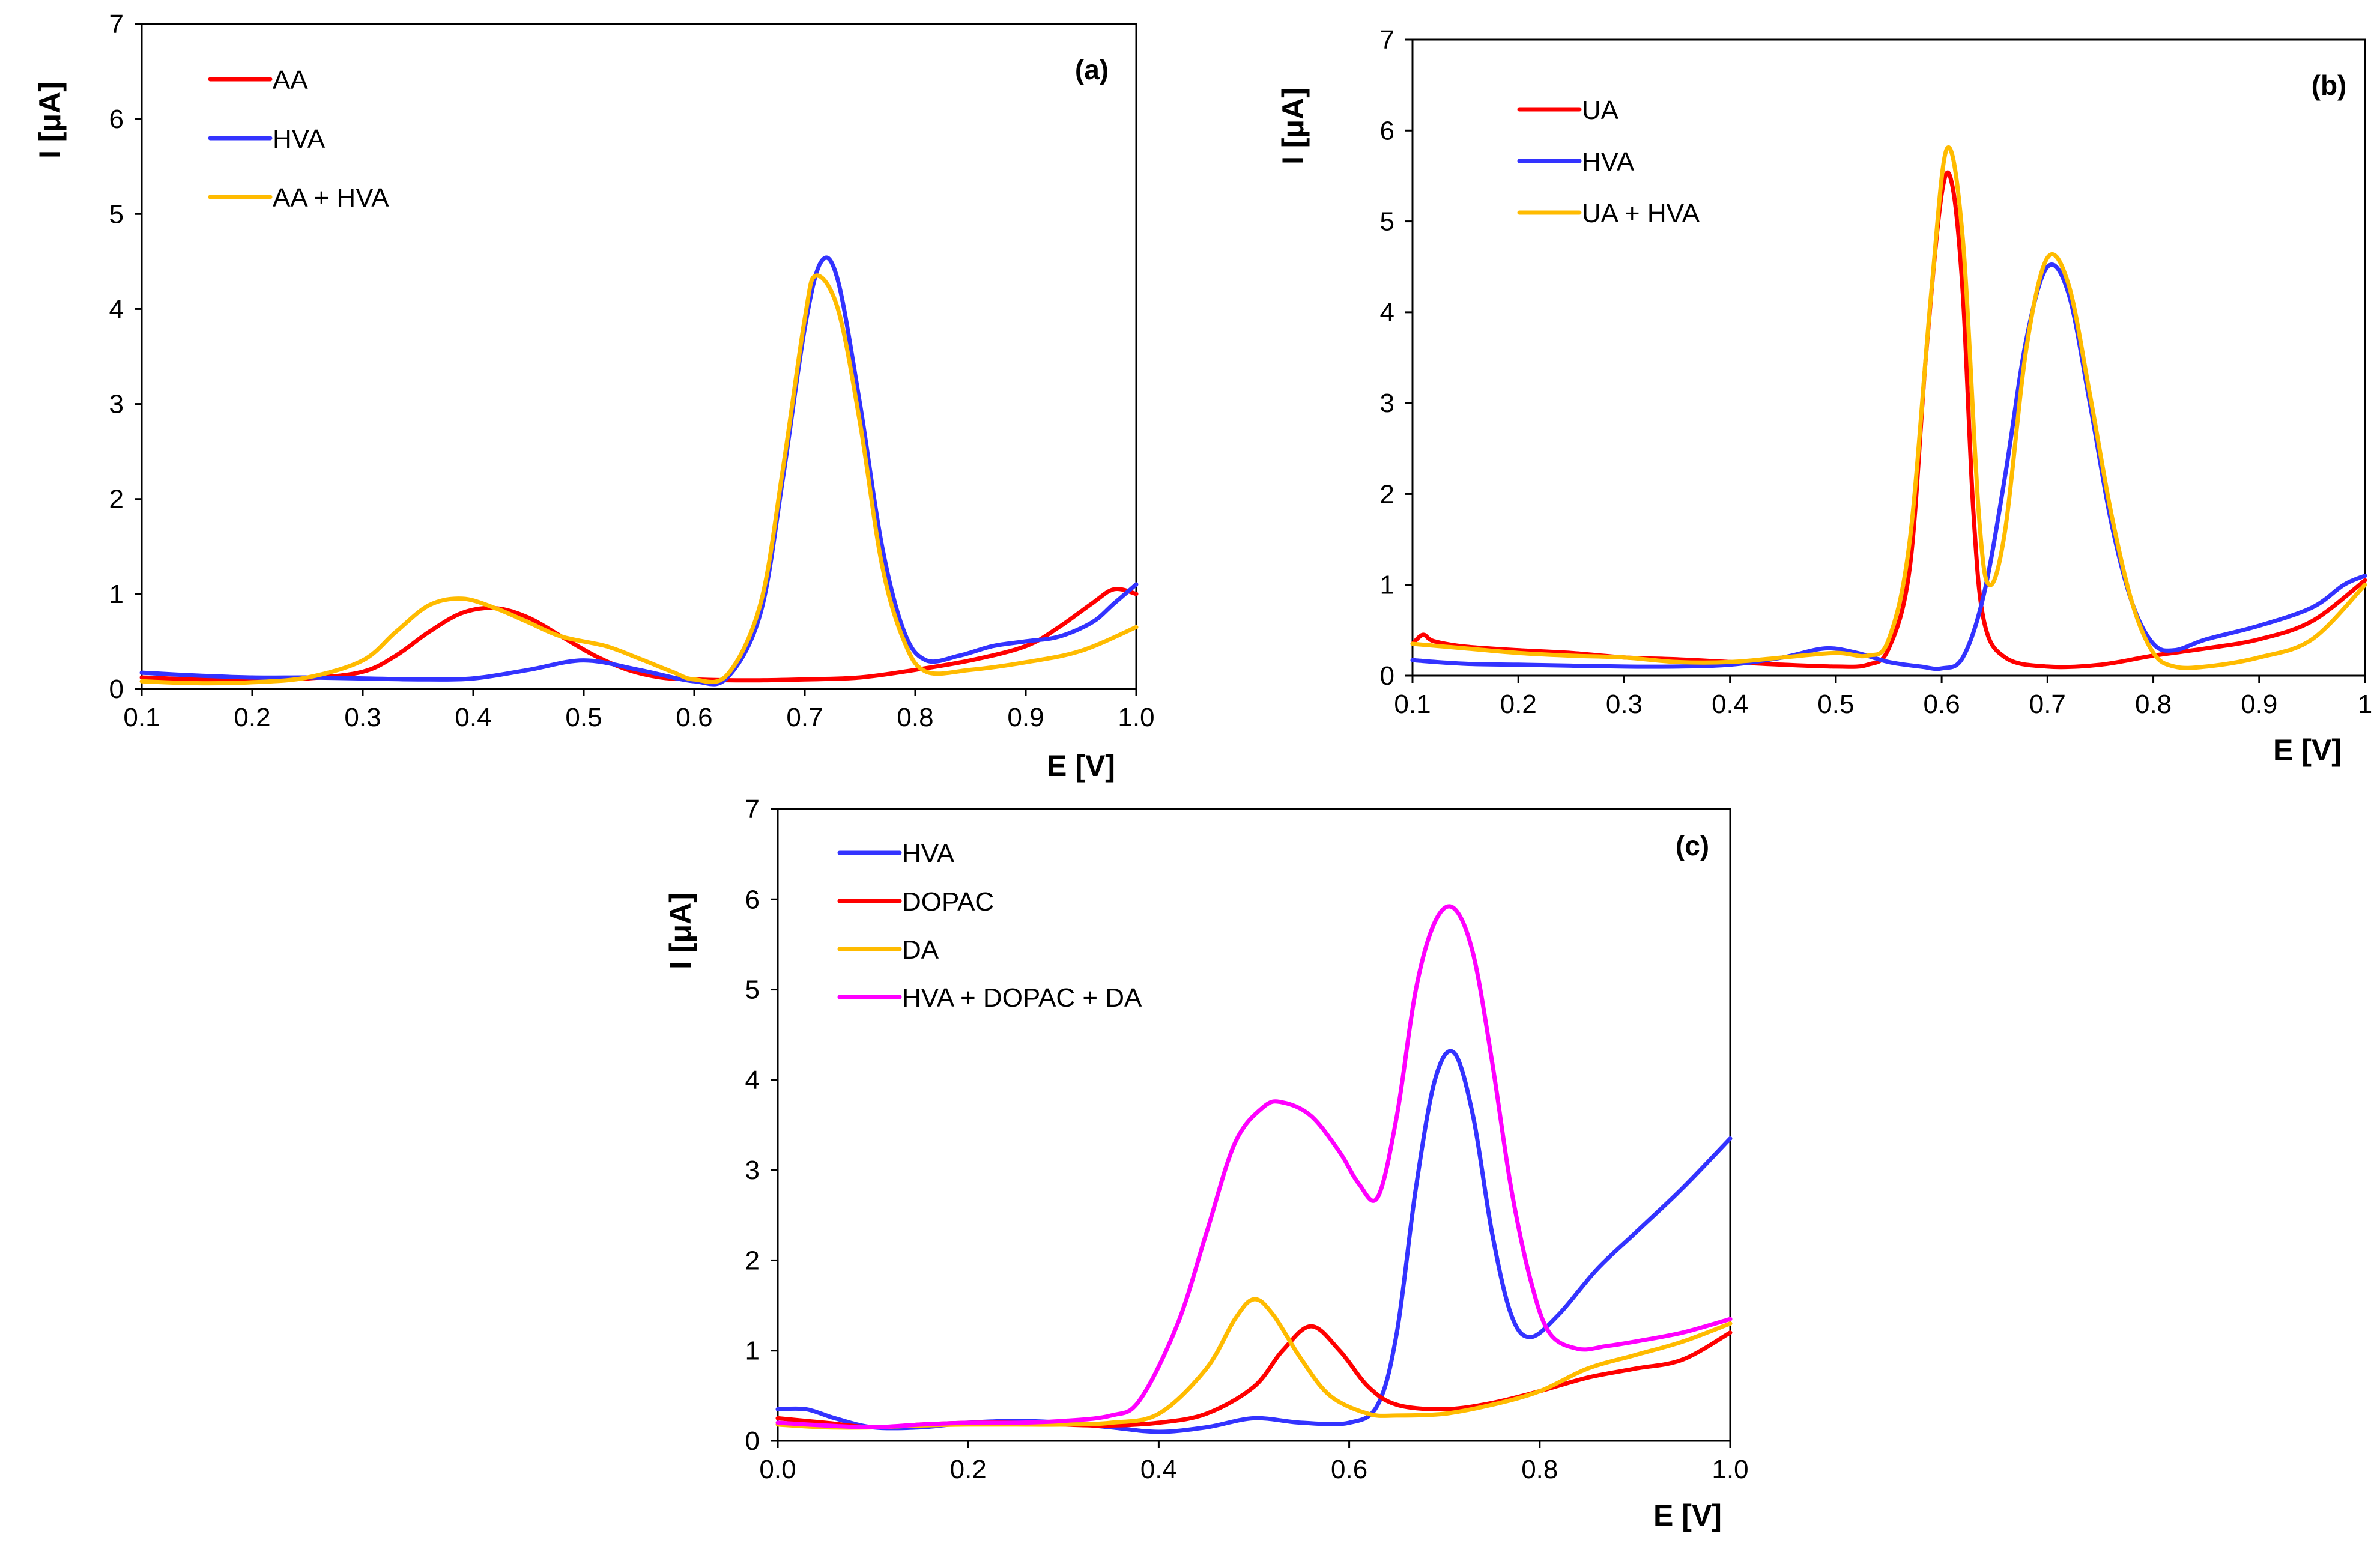 The width and height of the screenshot is (2380, 1549). I want to click on x-tick-label-a: 0.4, so click(473, 717).